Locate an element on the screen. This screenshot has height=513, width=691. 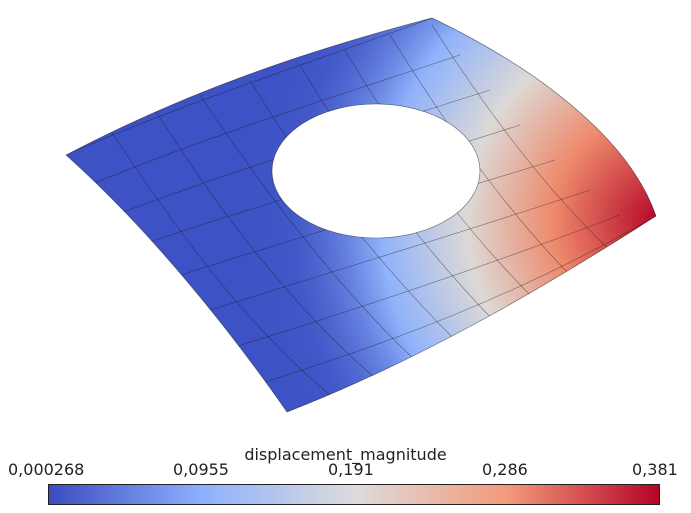
colorbar-tick-3: 0,191 is located at coordinates (351, 469).